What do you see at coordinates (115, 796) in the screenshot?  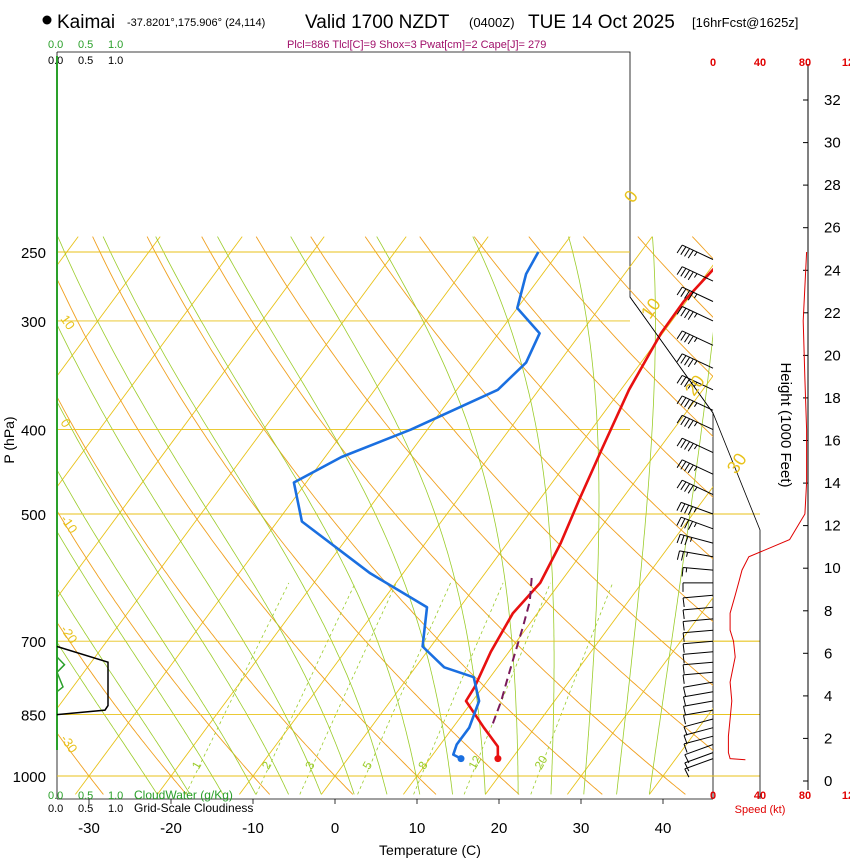 I see `cloud-water-tick-bottom: 1.0` at bounding box center [115, 796].